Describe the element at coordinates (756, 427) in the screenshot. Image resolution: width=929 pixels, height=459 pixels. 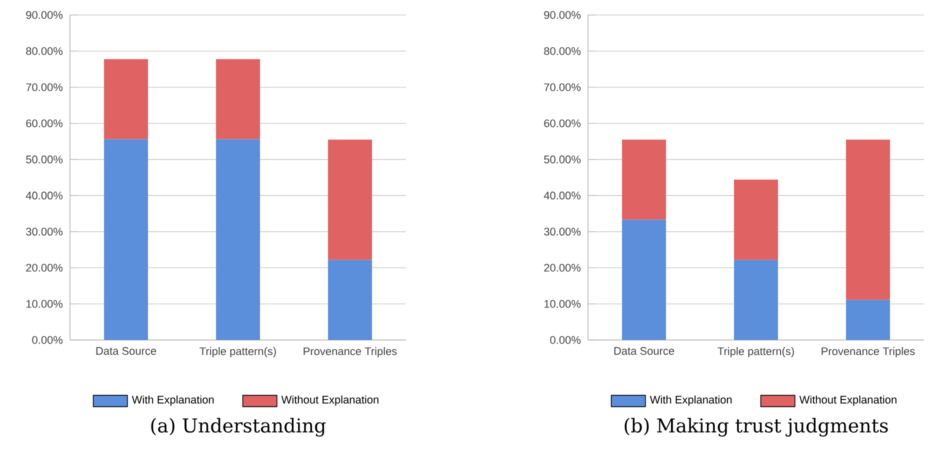
I see `text: (b) Making trust judgments` at that location.